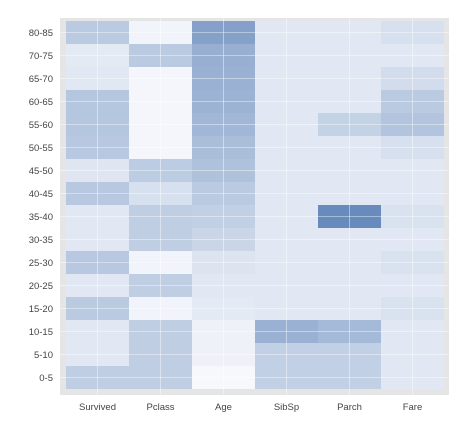  What do you see at coordinates (286, 407) in the screenshot?
I see `x-tick-label: SibSp` at bounding box center [286, 407].